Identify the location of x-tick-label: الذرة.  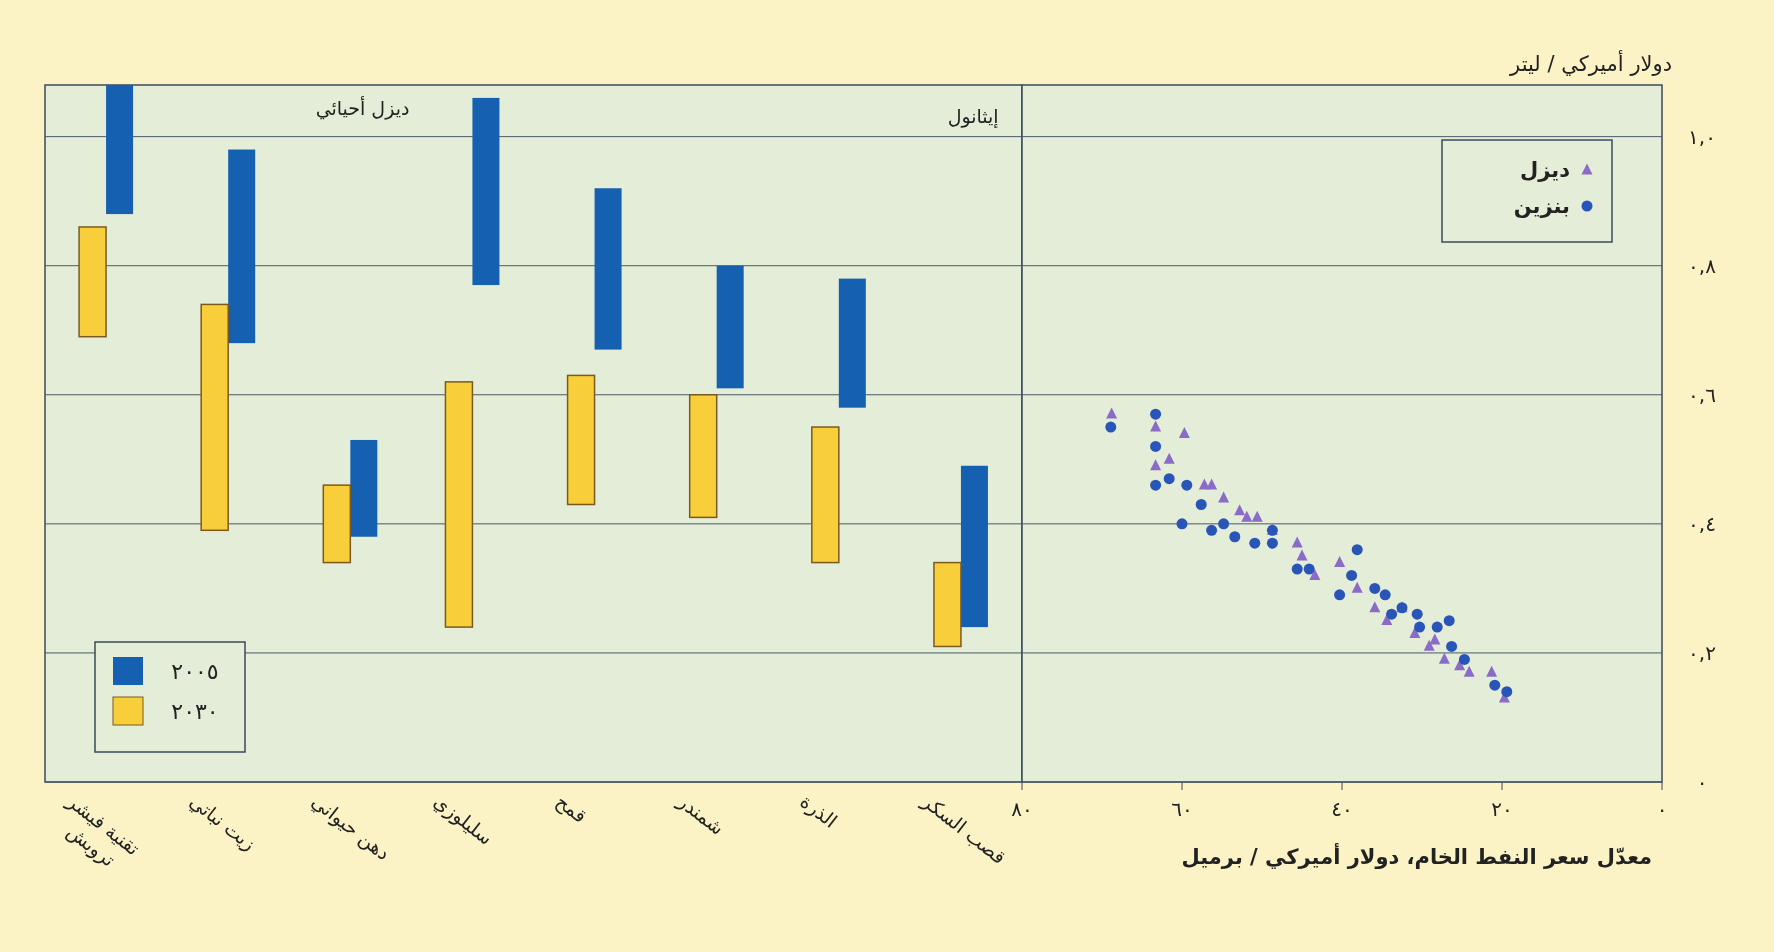
(818, 811).